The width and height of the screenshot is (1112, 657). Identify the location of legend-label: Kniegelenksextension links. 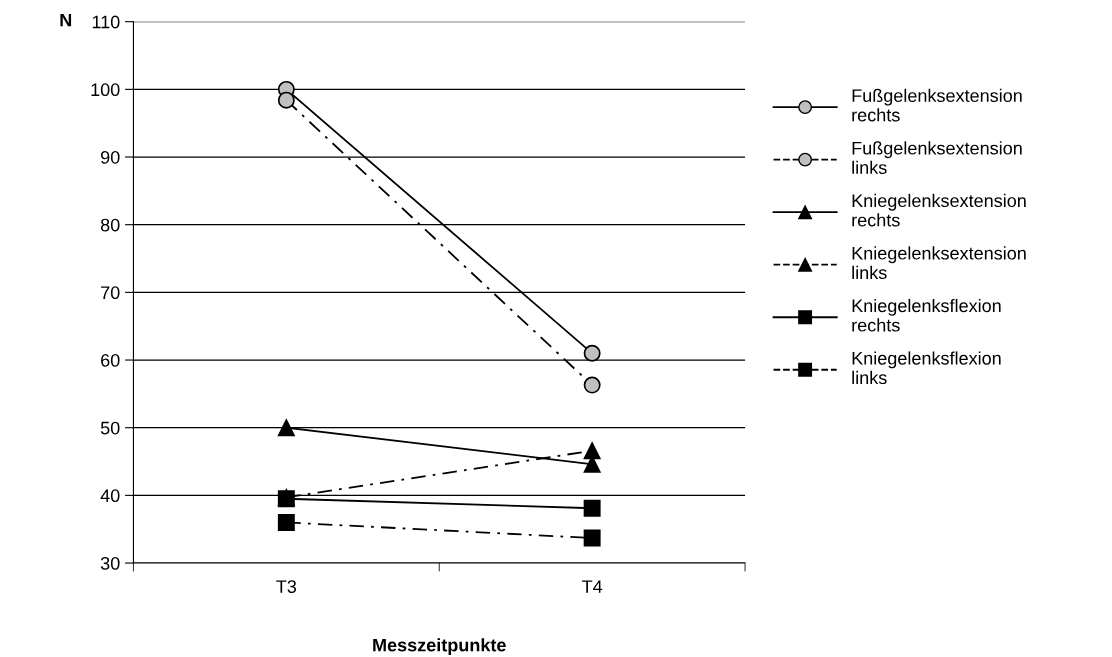
(939, 263).